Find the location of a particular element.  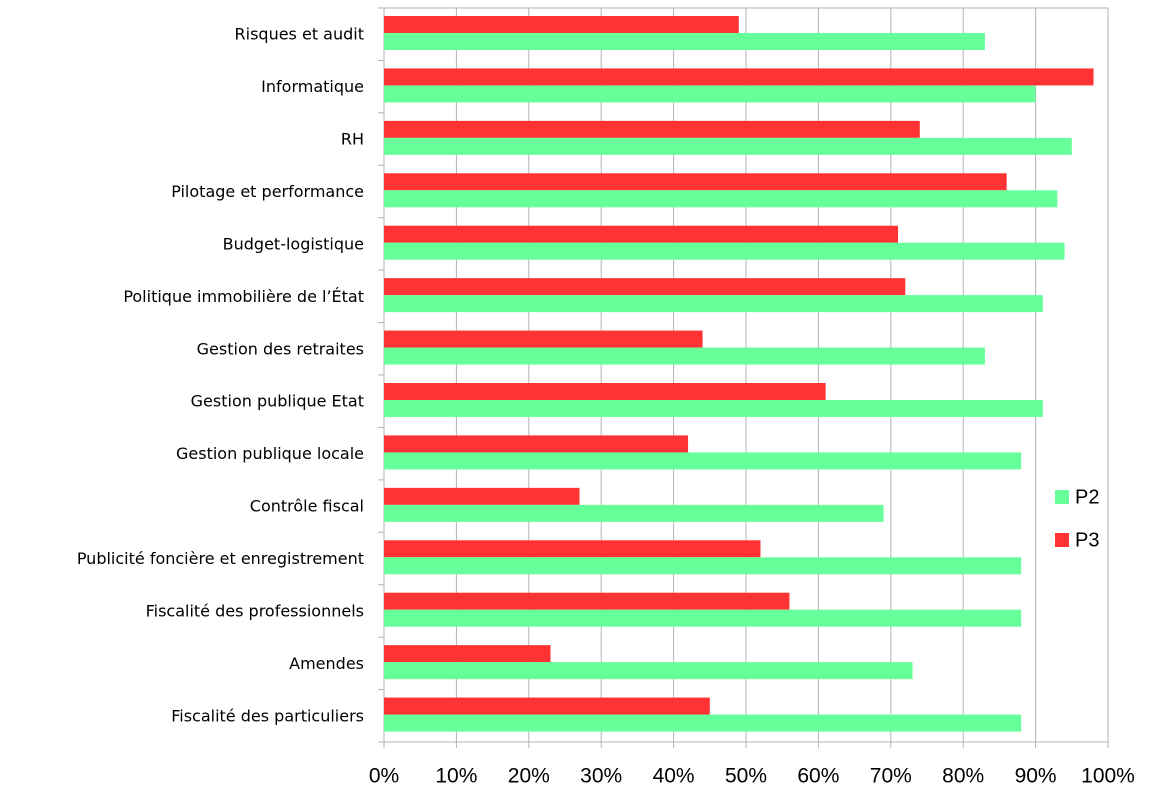

category-label: Contrôle fiscal is located at coordinates (307, 506).